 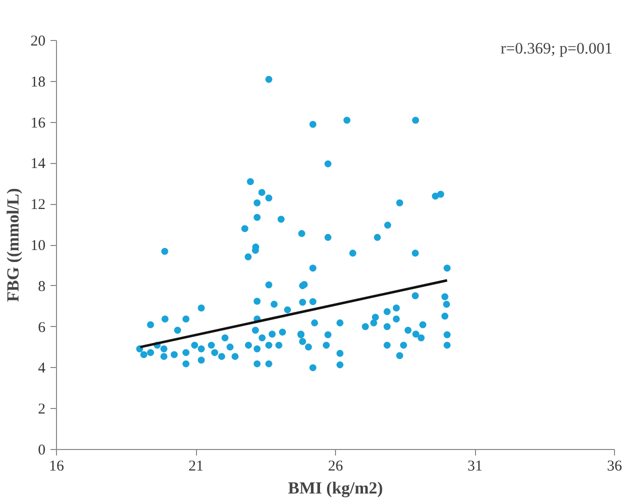 I want to click on x-tick-label: 21, so click(x=196, y=466).